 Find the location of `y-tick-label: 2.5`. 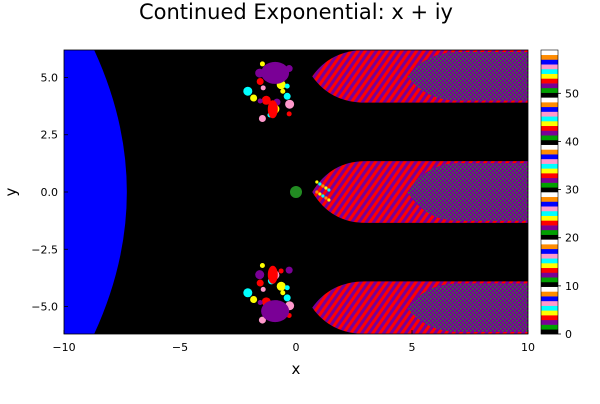

y-tick-label: 2.5 is located at coordinates (50, 135).